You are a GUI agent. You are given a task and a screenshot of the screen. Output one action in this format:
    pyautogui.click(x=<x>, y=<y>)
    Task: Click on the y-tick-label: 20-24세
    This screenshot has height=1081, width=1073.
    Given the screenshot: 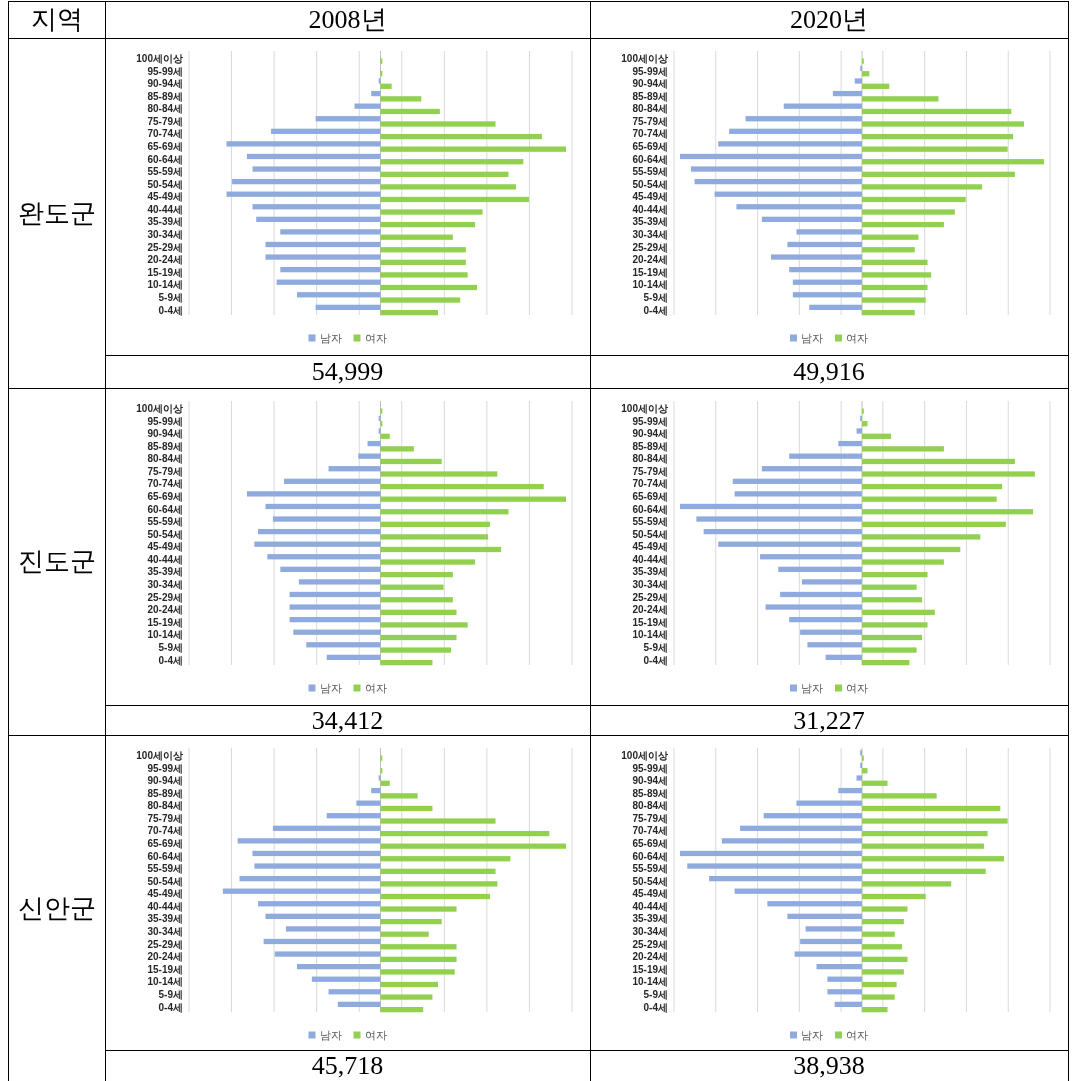 What is the action you would take?
    pyautogui.click(x=650, y=610)
    